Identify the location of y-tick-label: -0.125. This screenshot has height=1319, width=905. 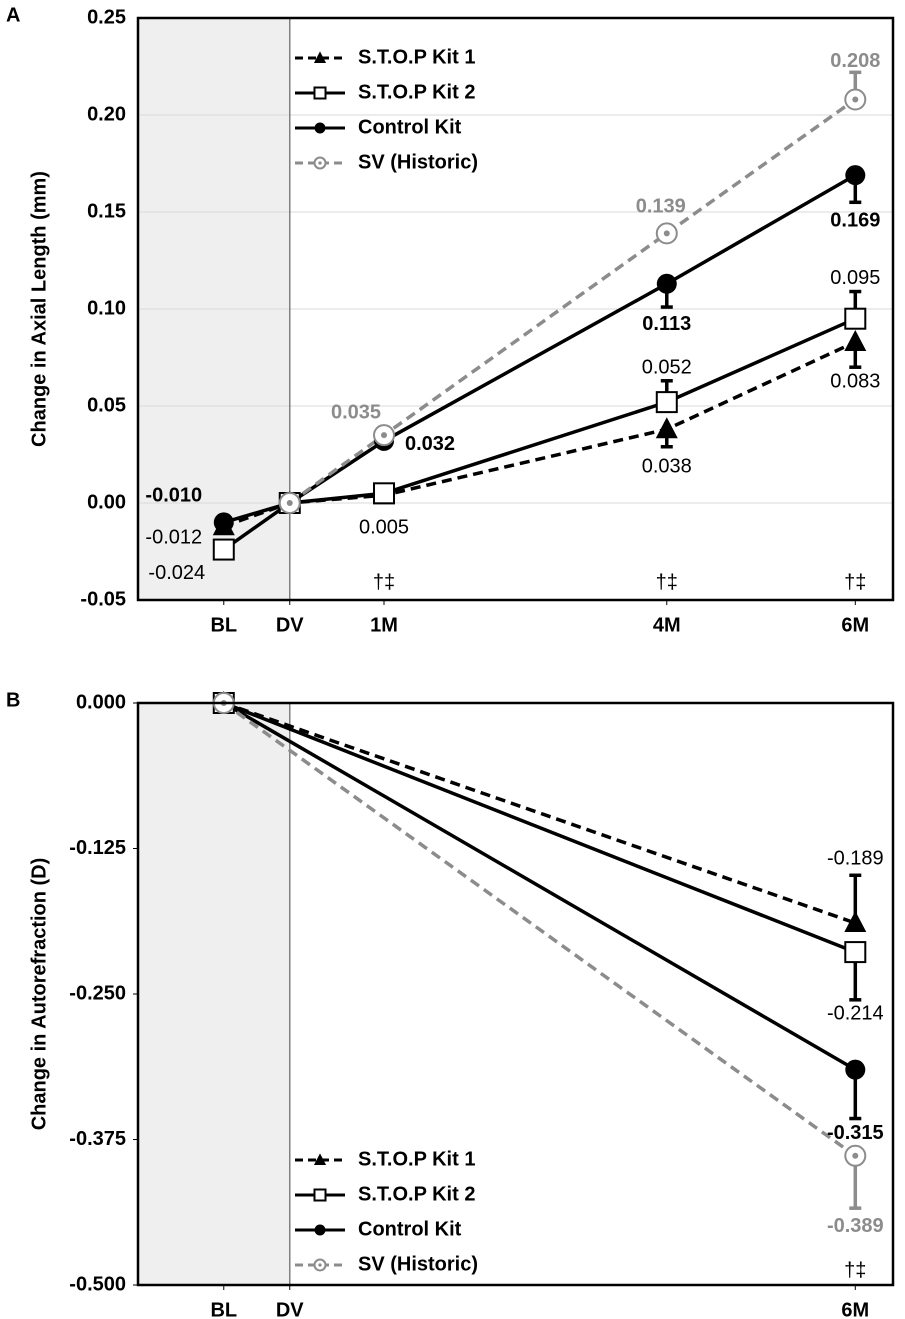
(97, 848).